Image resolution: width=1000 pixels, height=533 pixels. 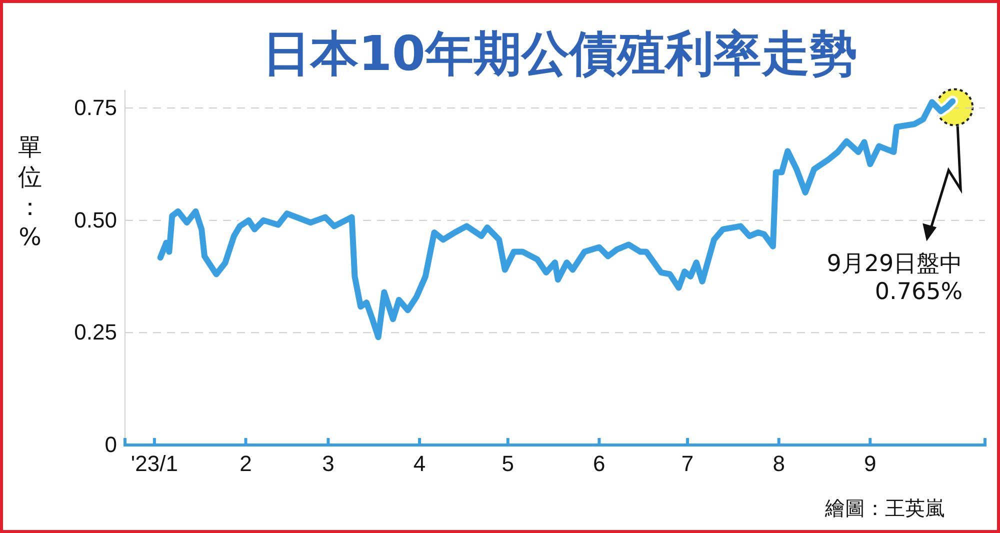 What do you see at coordinates (95, 332) in the screenshot?
I see `y-tick-label: 0.25` at bounding box center [95, 332].